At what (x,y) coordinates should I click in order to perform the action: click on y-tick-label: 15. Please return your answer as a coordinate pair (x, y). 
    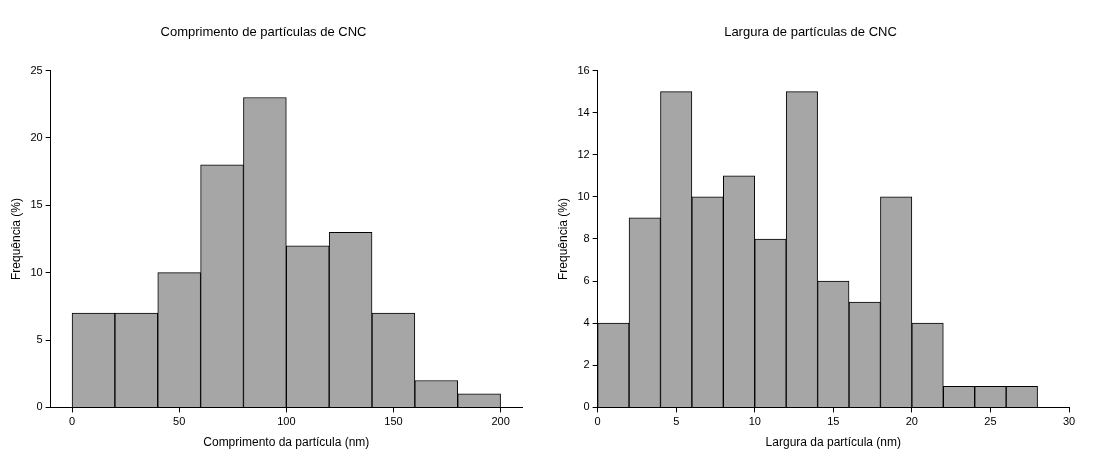
    Looking at the image, I should click on (36, 204).